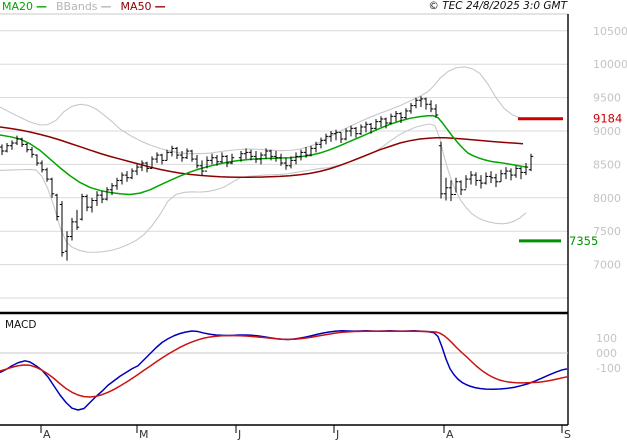  I want to click on price-axis-label: 8500, so click(607, 164).